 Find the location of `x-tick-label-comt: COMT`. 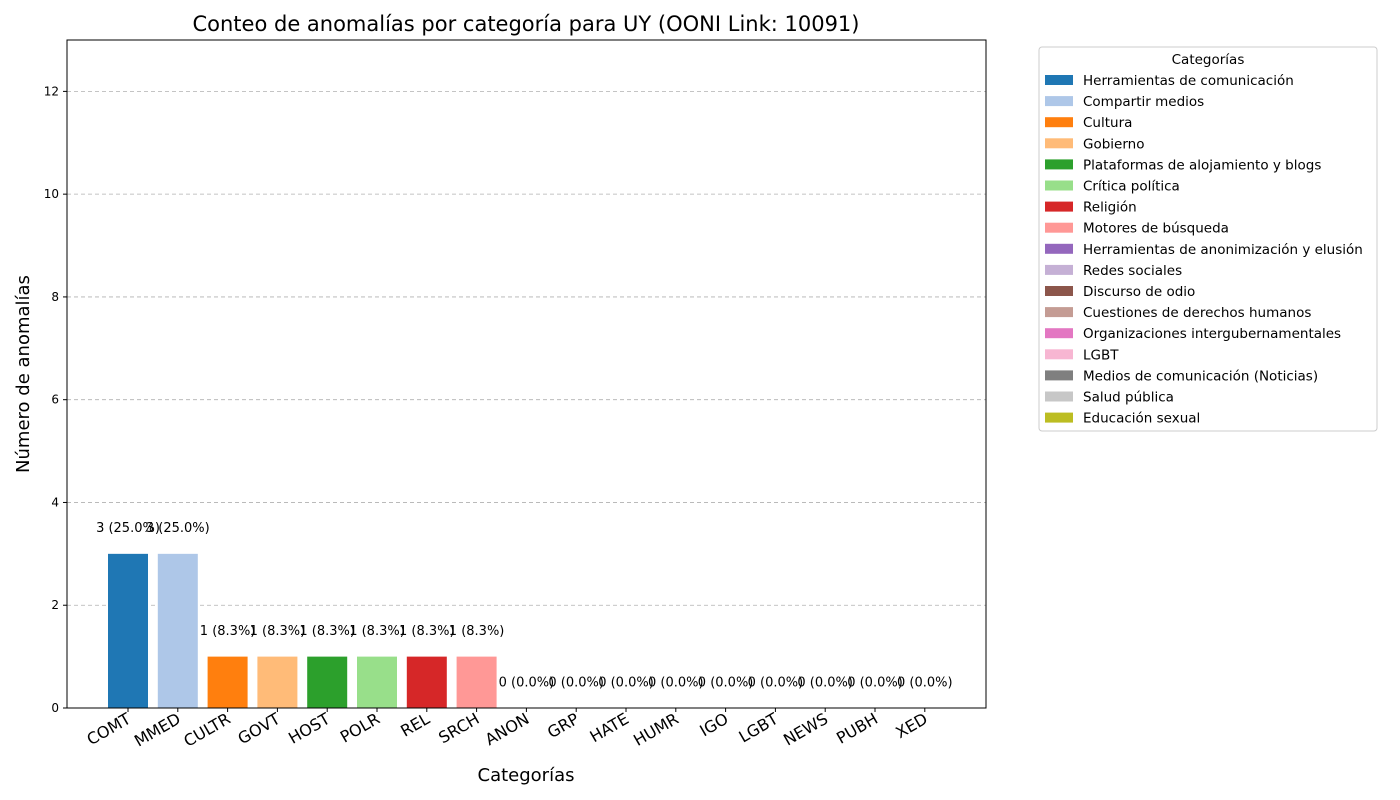

x-tick-label-comt: COMT is located at coordinates (108, 729).